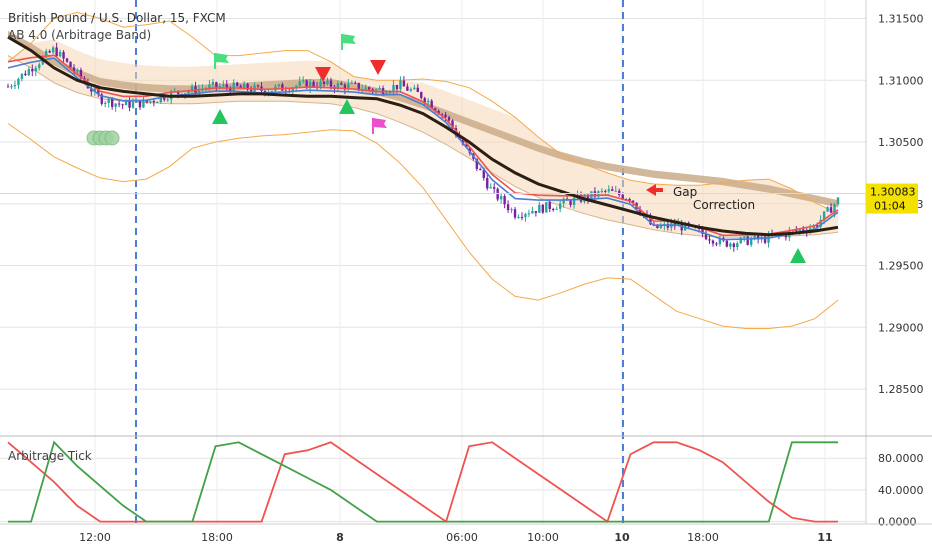 The image size is (932, 554). What do you see at coordinates (901, 490) in the screenshot?
I see `sub-tick-label: 40.0000` at bounding box center [901, 490].